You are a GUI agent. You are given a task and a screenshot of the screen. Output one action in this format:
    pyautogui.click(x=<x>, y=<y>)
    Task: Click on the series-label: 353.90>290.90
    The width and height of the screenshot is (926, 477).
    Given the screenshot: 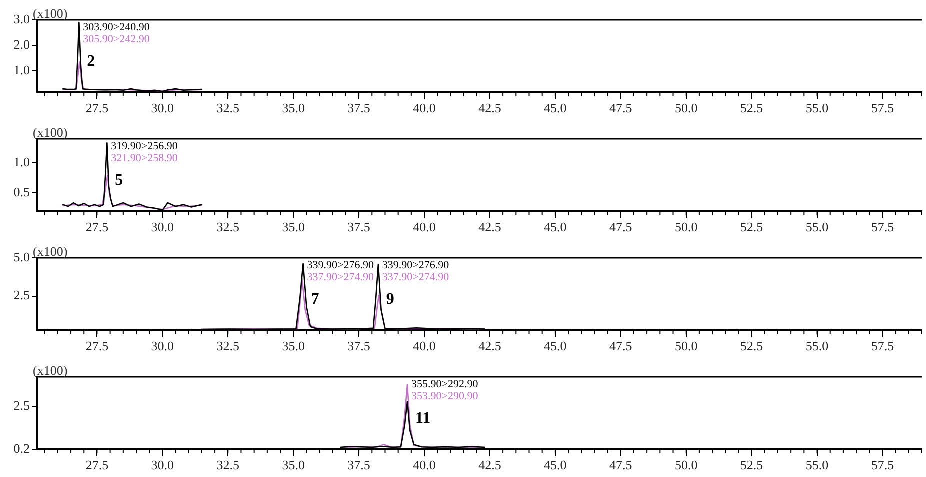 What is the action you would take?
    pyautogui.click(x=445, y=396)
    